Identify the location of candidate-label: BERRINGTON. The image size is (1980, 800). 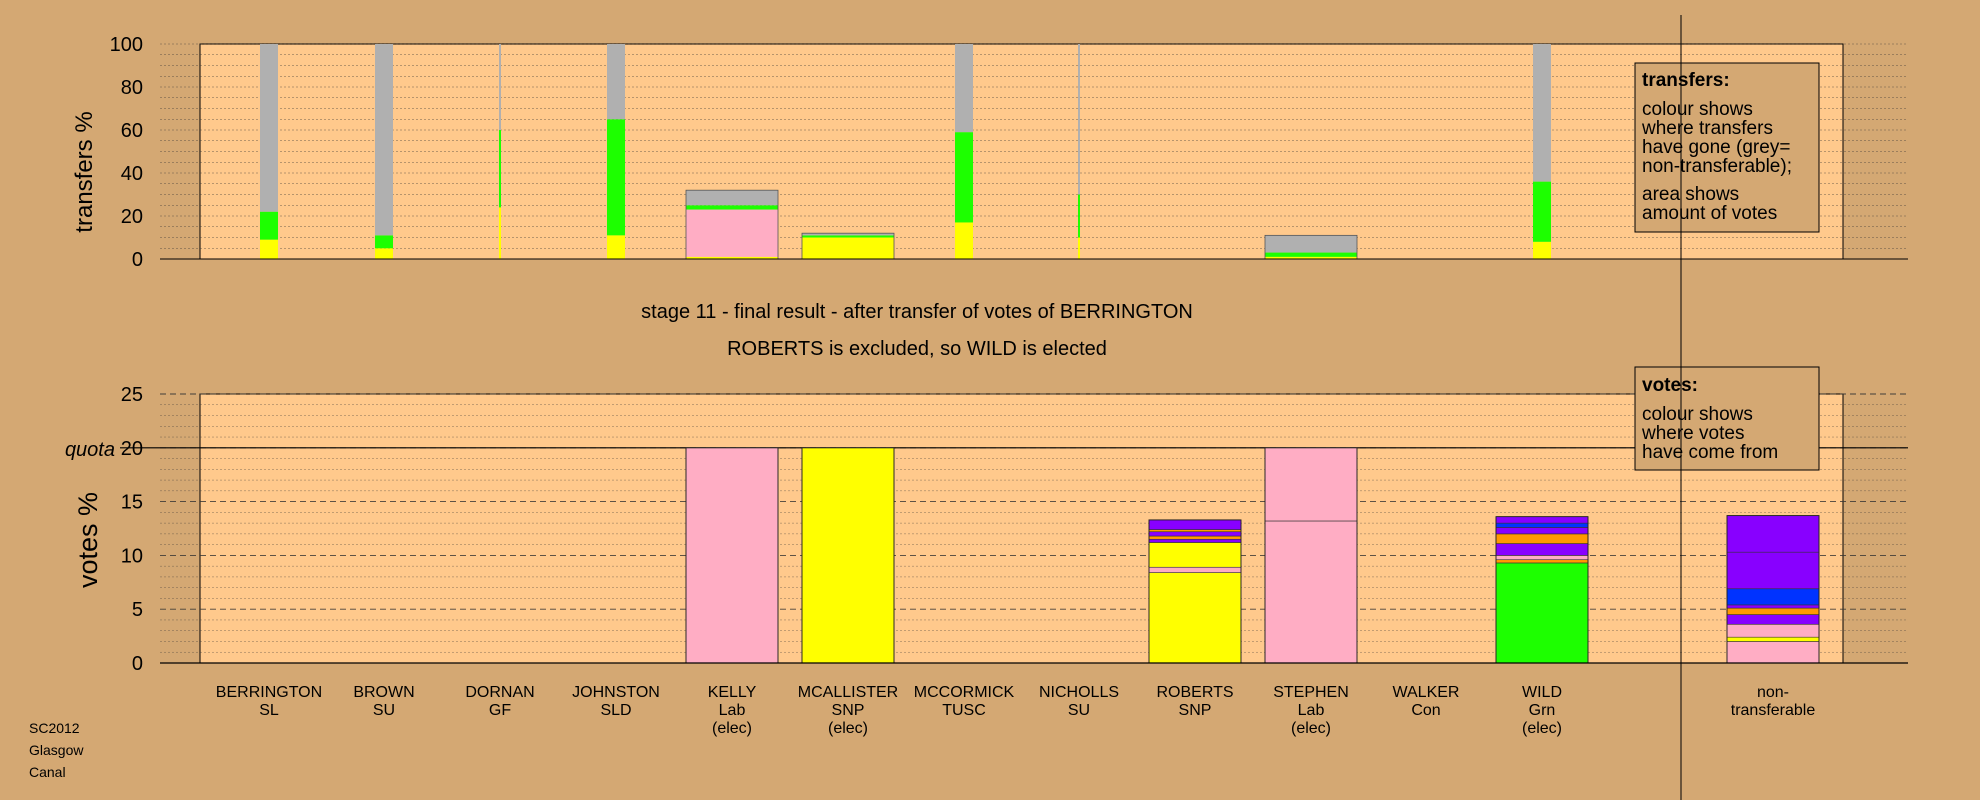
(269, 692).